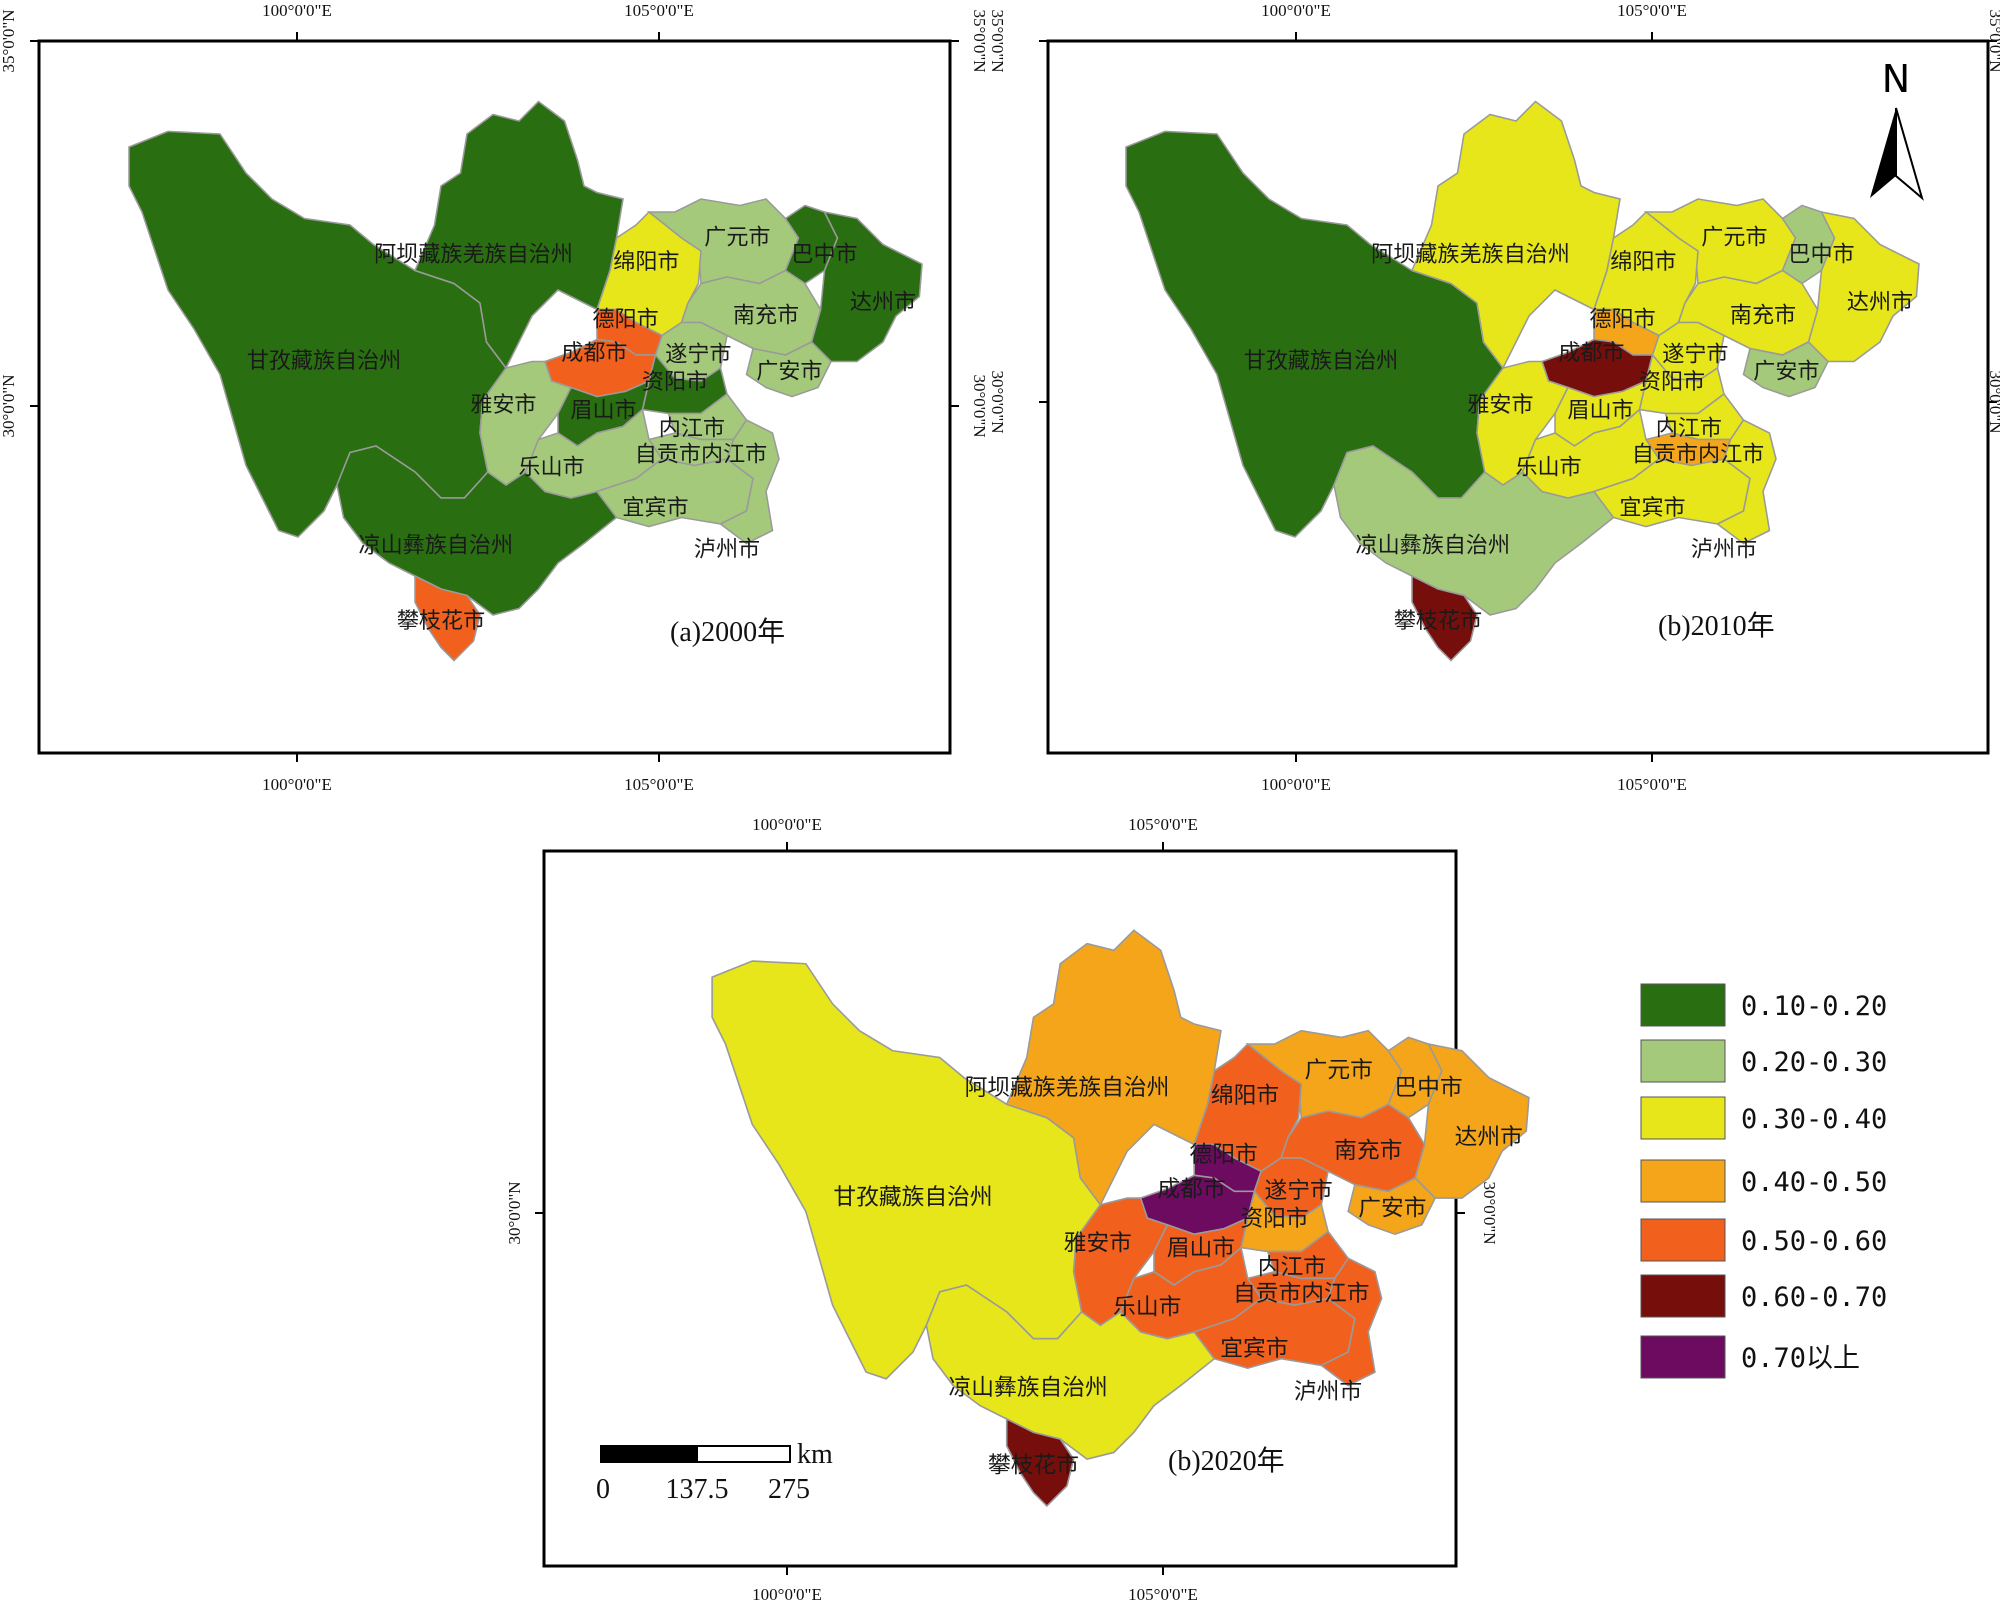 The image size is (2000, 1606). I want to click on panel-title: (a)2000年, so click(727, 632).